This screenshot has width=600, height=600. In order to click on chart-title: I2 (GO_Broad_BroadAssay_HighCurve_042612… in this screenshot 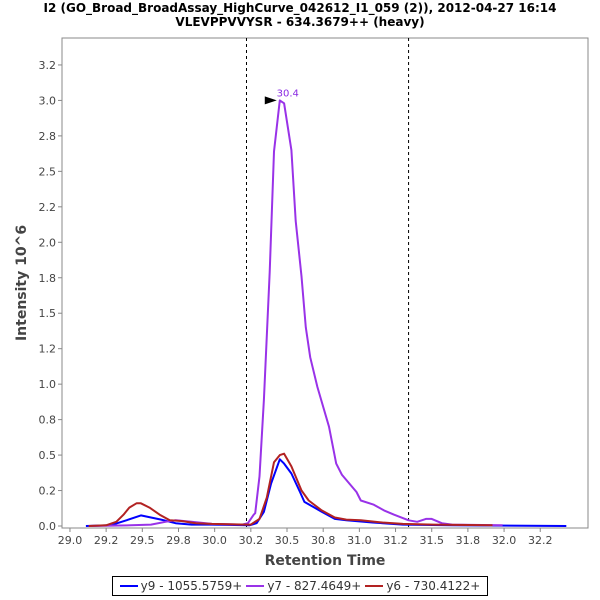, I will do `click(300, 8)`.